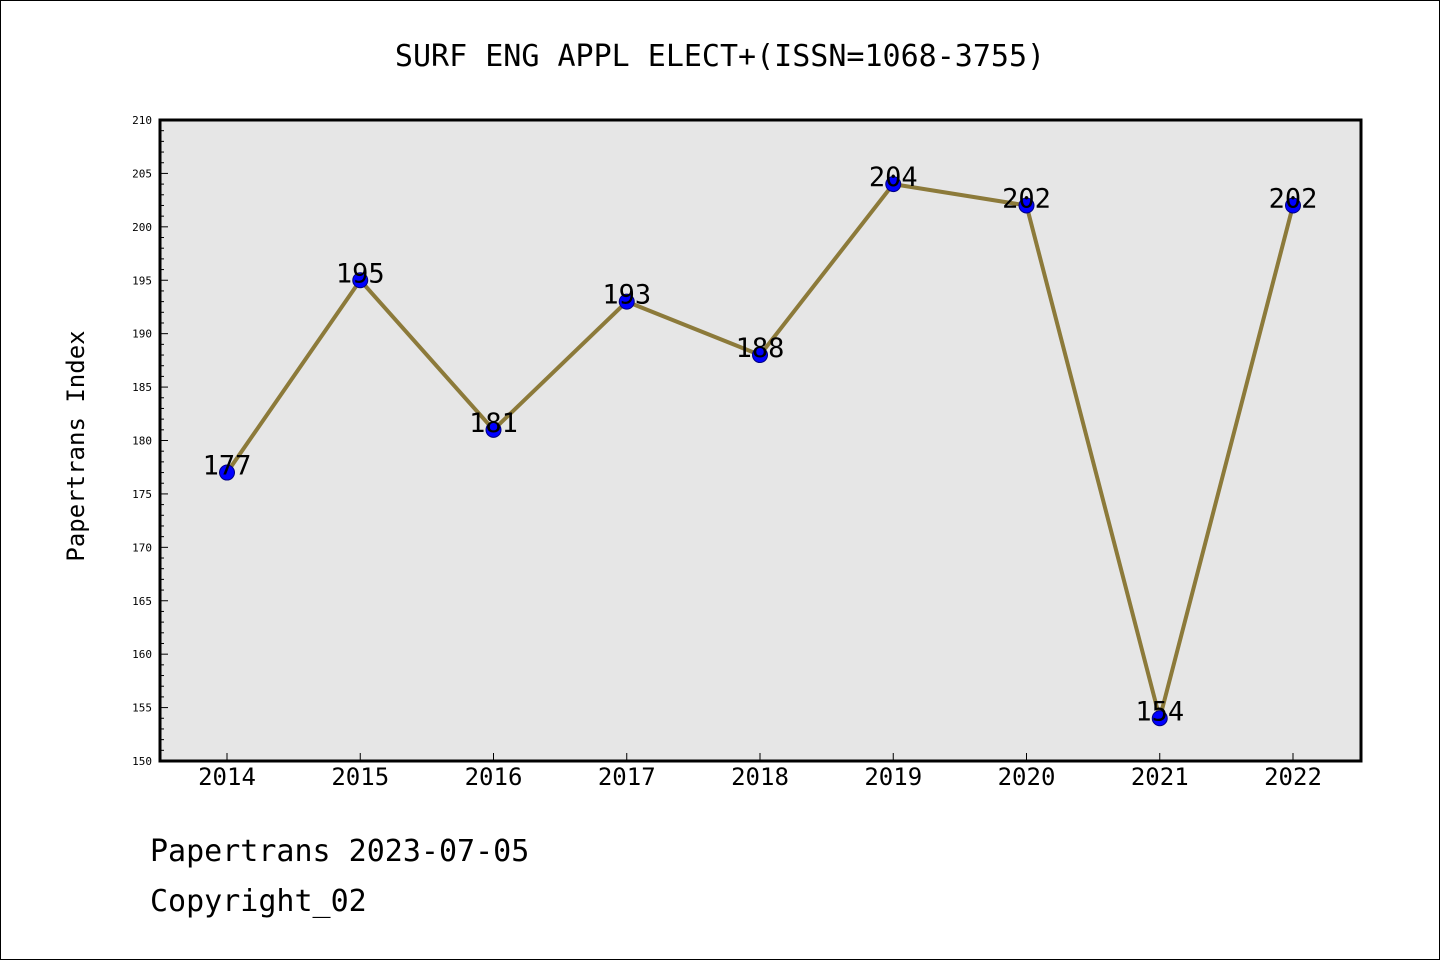 This screenshot has width=1440, height=960. What do you see at coordinates (258, 901) in the screenshot?
I see `footer-copyright: Copyright_02` at bounding box center [258, 901].